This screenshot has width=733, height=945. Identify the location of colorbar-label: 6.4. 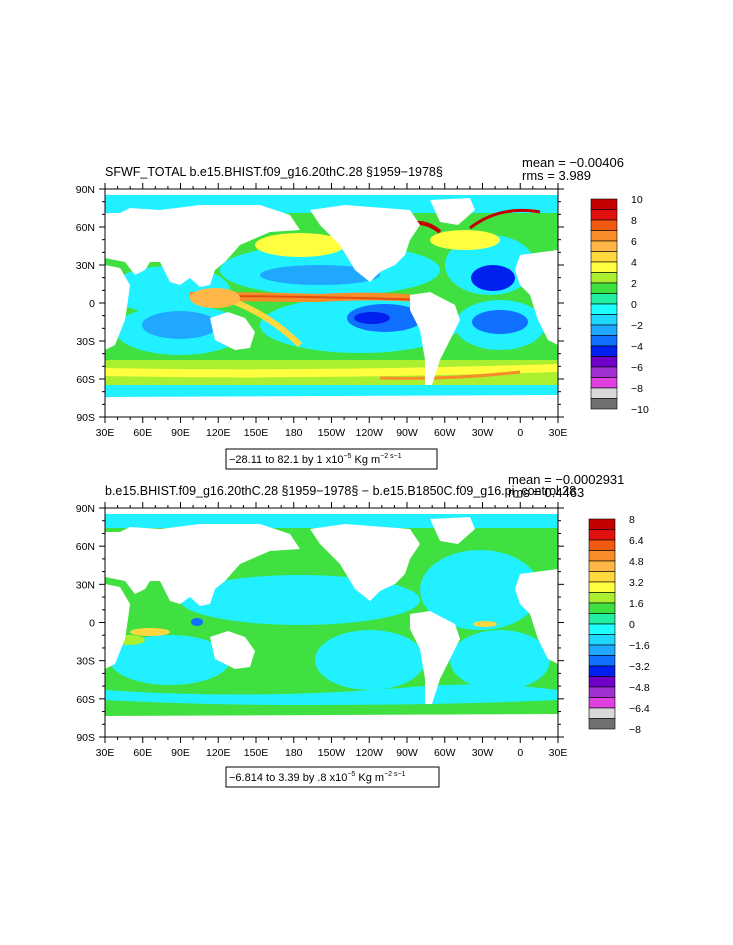
(636, 541).